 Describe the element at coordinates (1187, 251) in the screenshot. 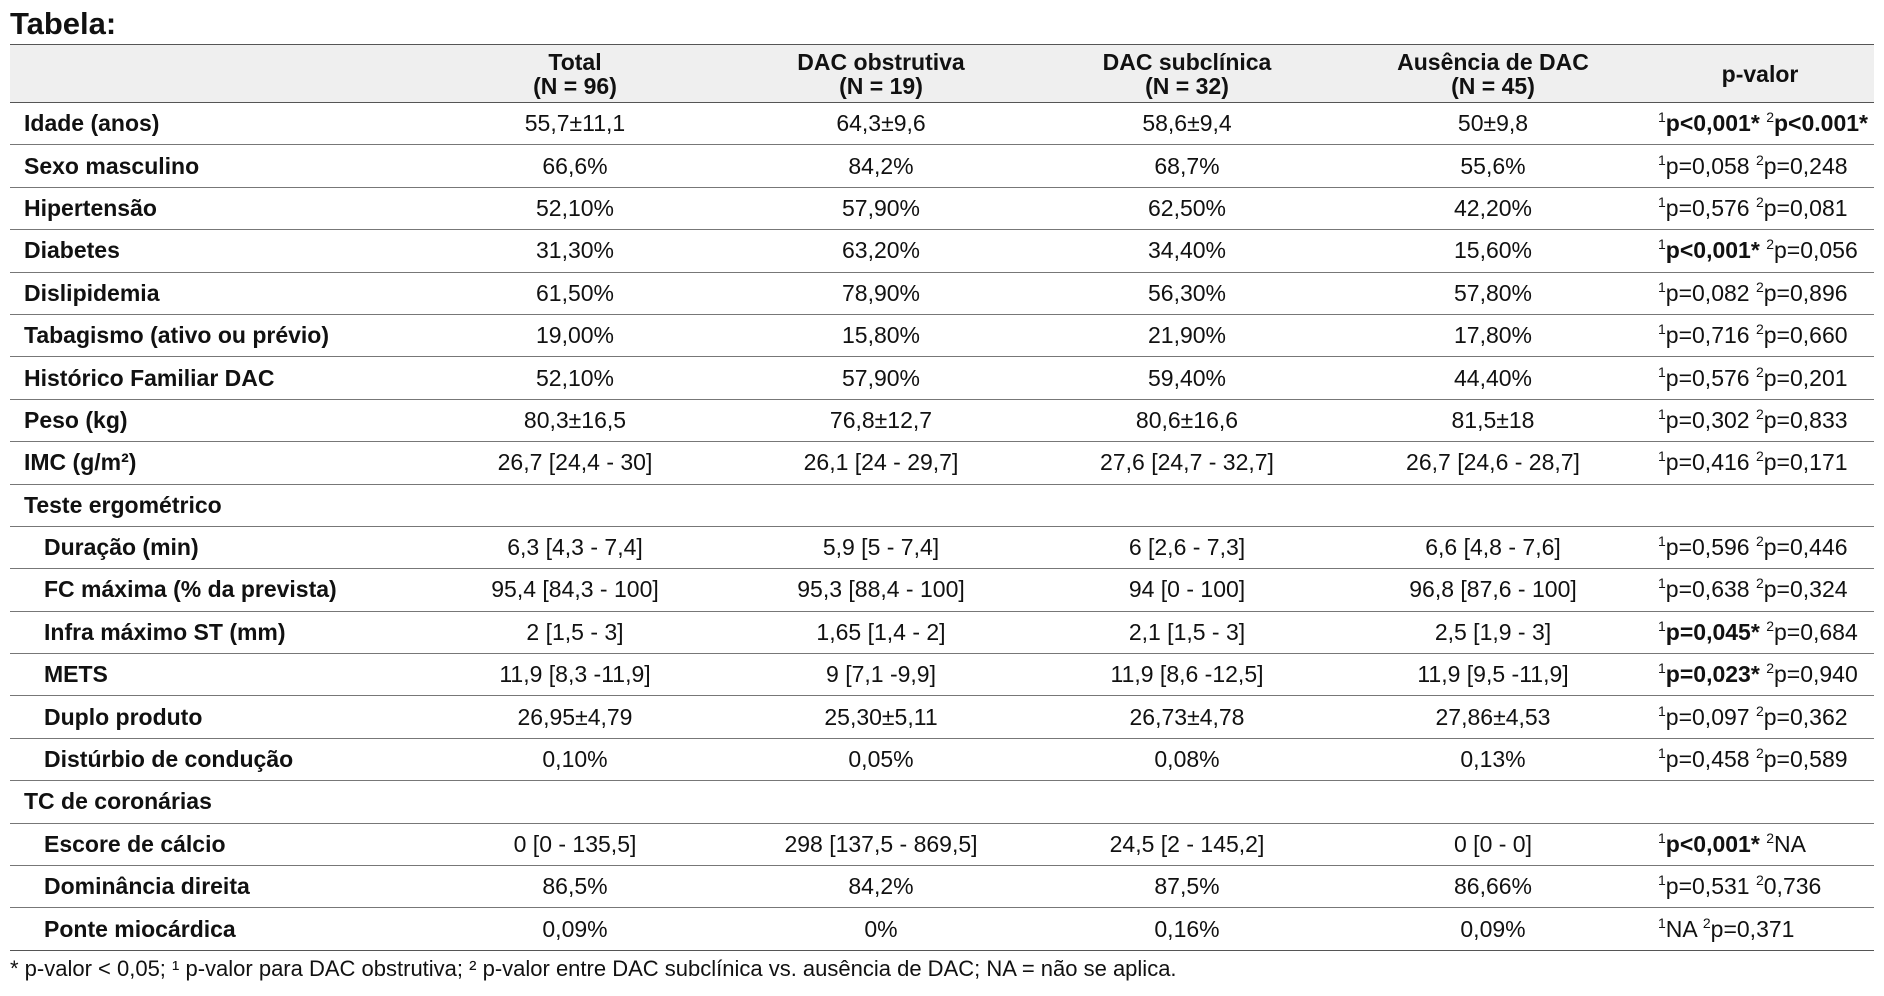

I see `value-cell: 34,40%` at that location.